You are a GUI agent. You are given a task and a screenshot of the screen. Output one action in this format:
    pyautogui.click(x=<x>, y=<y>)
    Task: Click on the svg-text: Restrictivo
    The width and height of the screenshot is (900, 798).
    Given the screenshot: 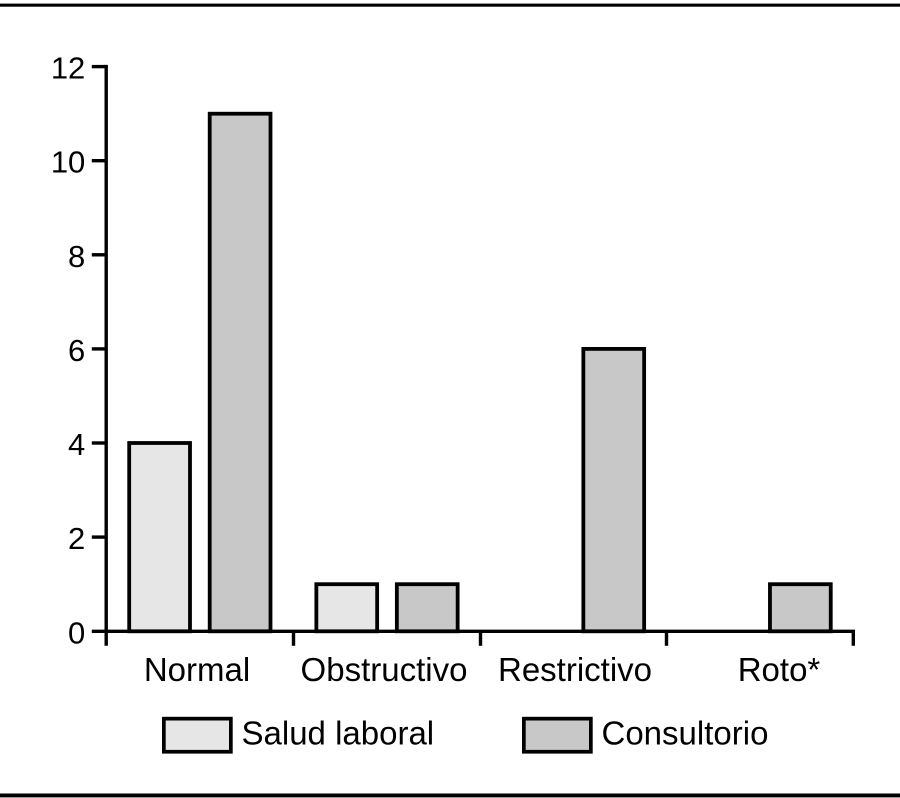 What is the action you would take?
    pyautogui.click(x=575, y=669)
    